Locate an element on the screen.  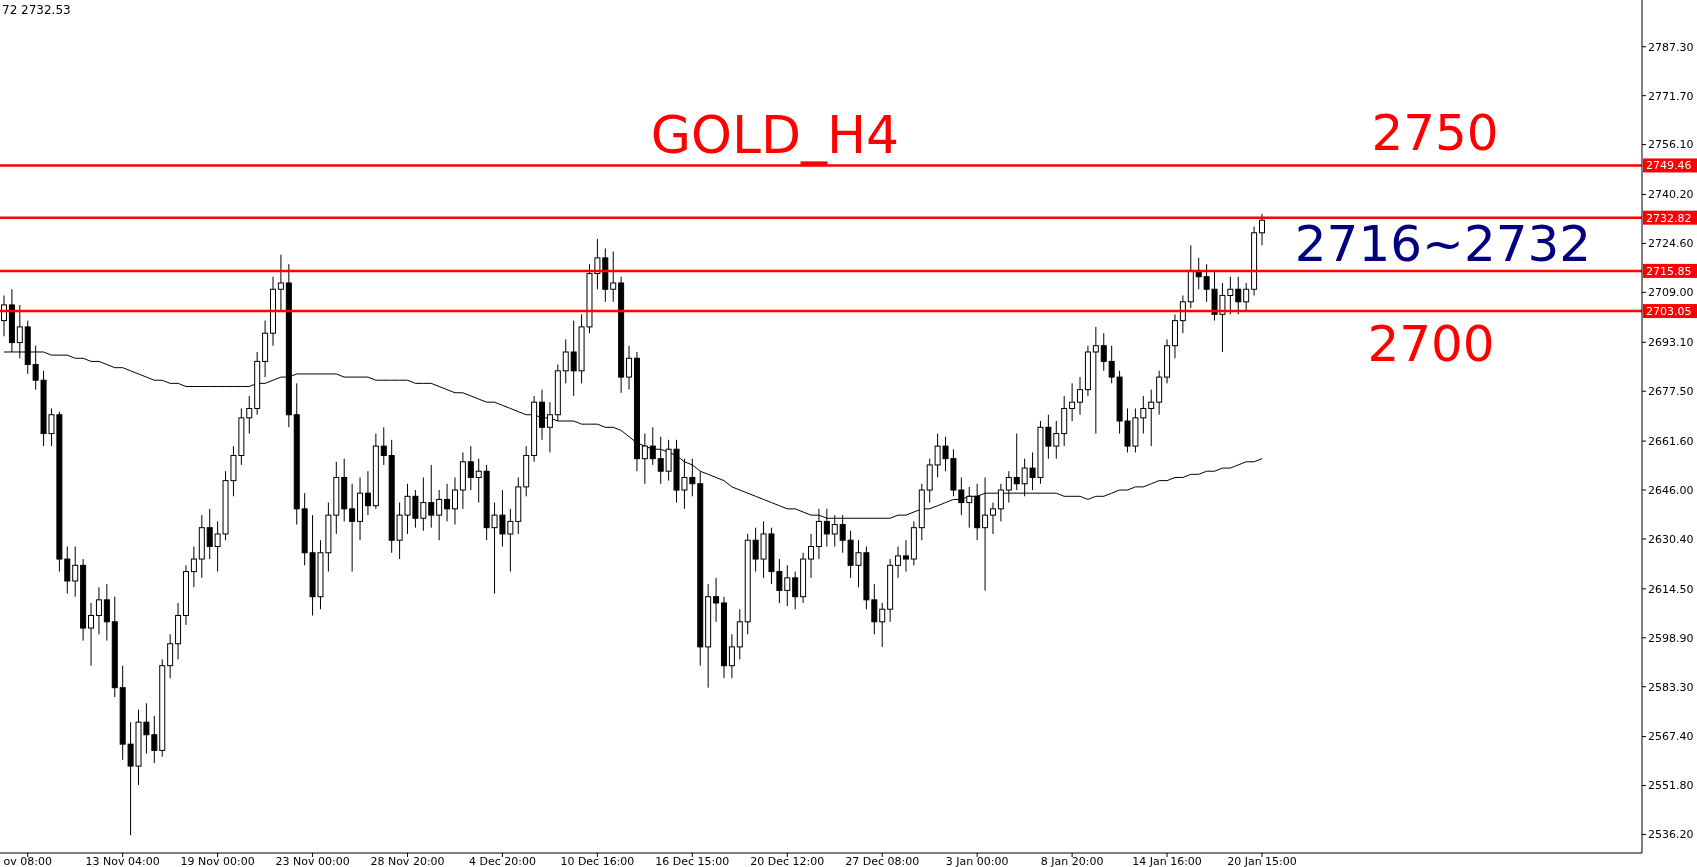
ref-line-label: 2749.46 is located at coordinates (1669, 166).